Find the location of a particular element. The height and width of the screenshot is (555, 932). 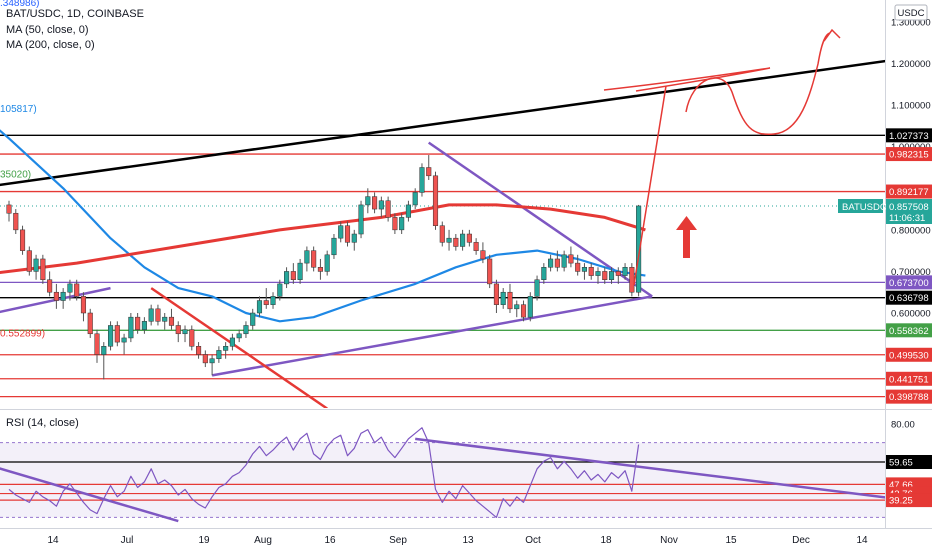

rsi-legend: RSI (14, close) is located at coordinates (42, 423).